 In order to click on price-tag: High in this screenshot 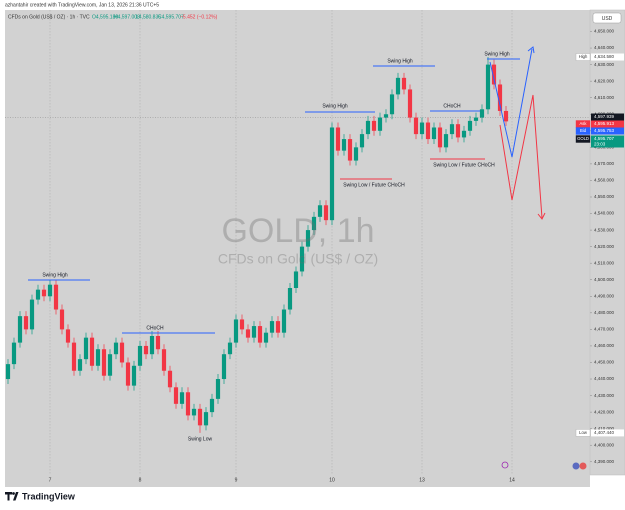, I will do `click(583, 56)`.